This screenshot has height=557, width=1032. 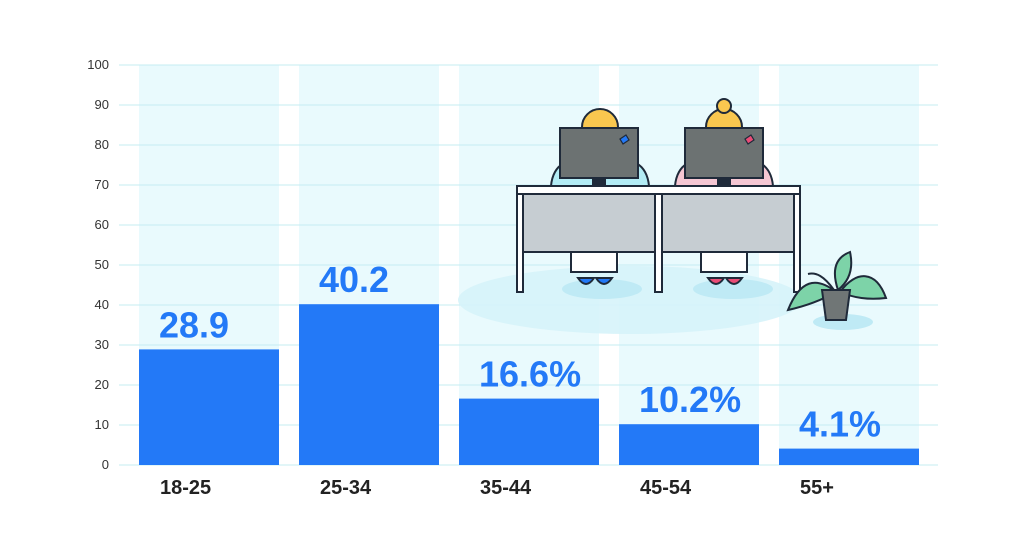 What do you see at coordinates (105, 464) in the screenshot?
I see `y-tick-label: 0` at bounding box center [105, 464].